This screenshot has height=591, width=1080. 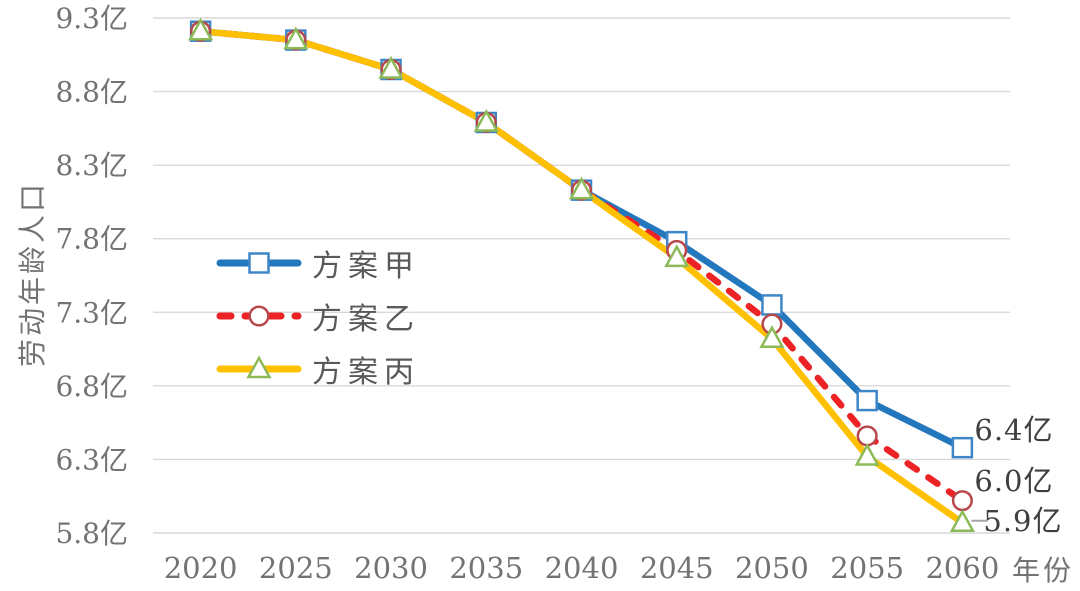 What do you see at coordinates (486, 568) in the screenshot?
I see `x-tick-label: 2035` at bounding box center [486, 568].